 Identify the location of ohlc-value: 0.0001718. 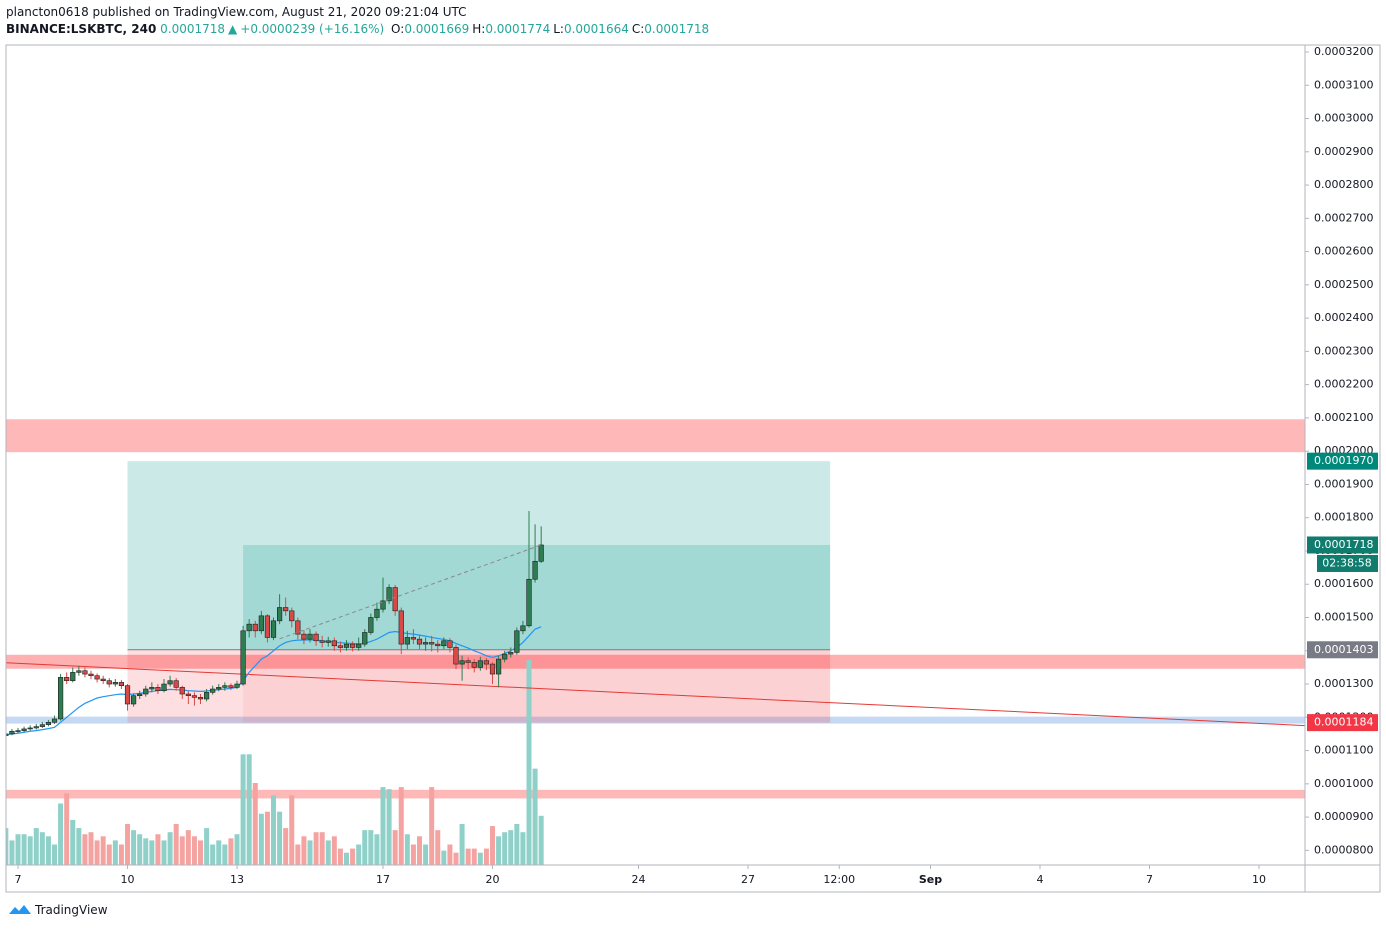
(677, 29).